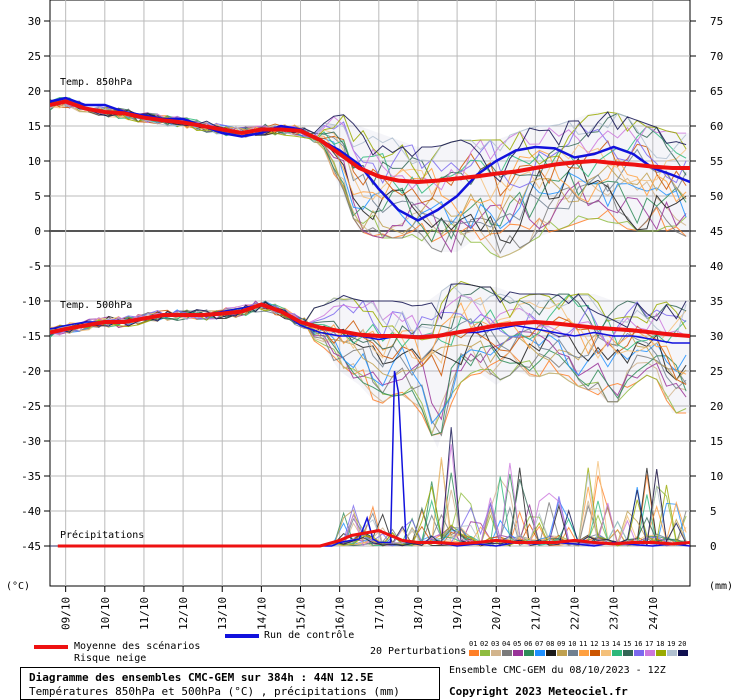 The image size is (740, 700). What do you see at coordinates (594, 644) in the screenshot?
I see `perturbation-legend-id: 12` at bounding box center [594, 644].